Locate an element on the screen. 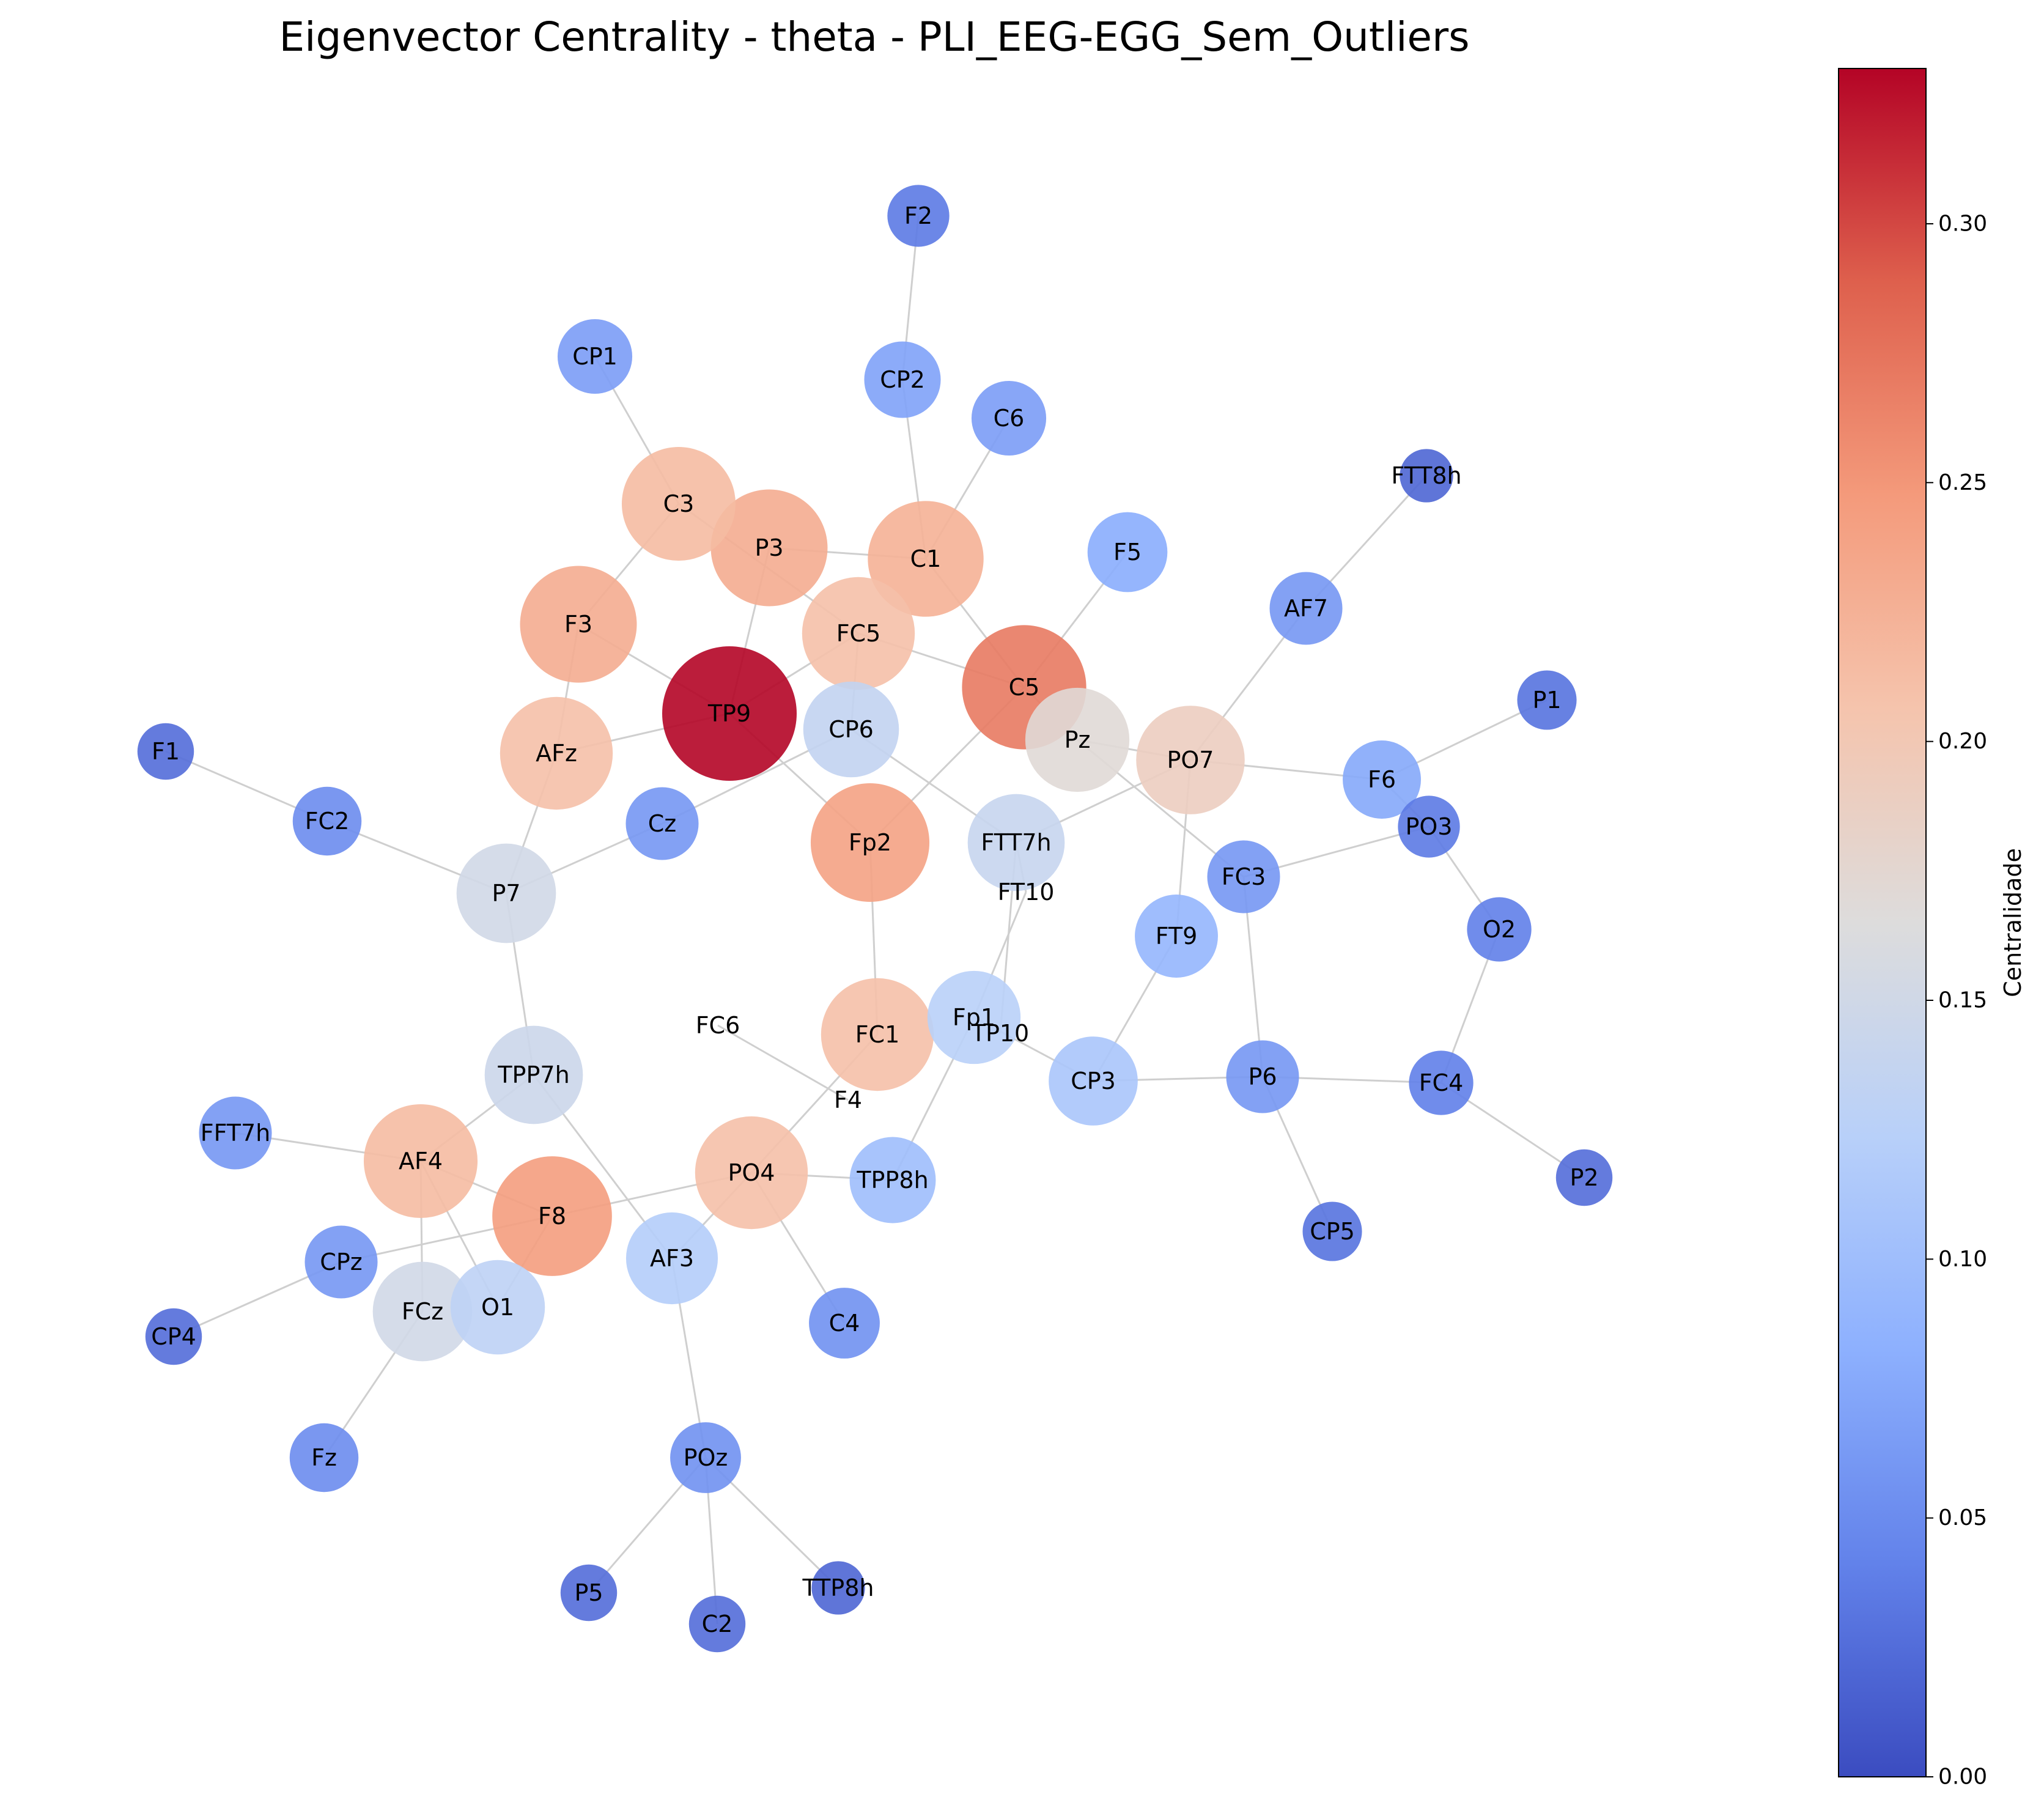 The image size is (2044, 1797). node-label-F6: F6 is located at coordinates (1382, 779).